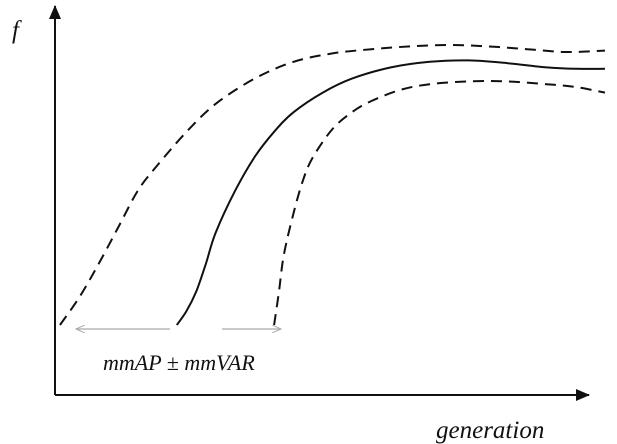 This screenshot has height=444, width=617. Describe the element at coordinates (179, 362) in the screenshot. I see `spread-annotation: mmAP ± mmVAR` at that location.